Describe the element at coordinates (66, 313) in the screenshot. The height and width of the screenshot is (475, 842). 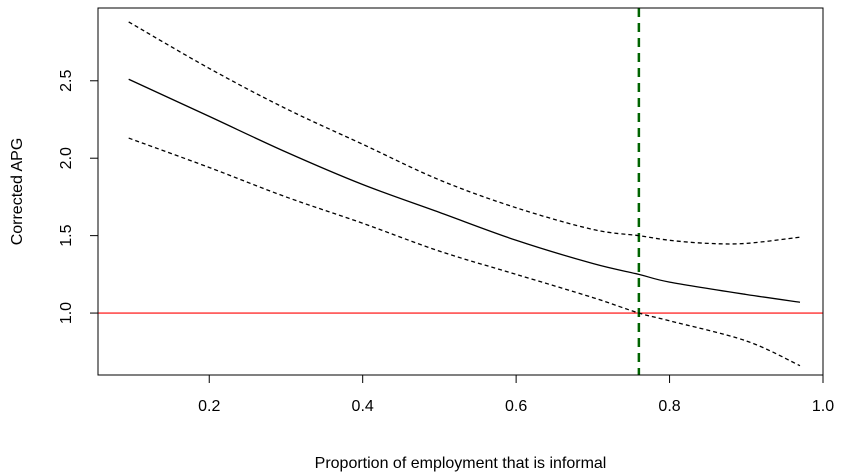
I see `y-tick-label: 1.0` at that location.